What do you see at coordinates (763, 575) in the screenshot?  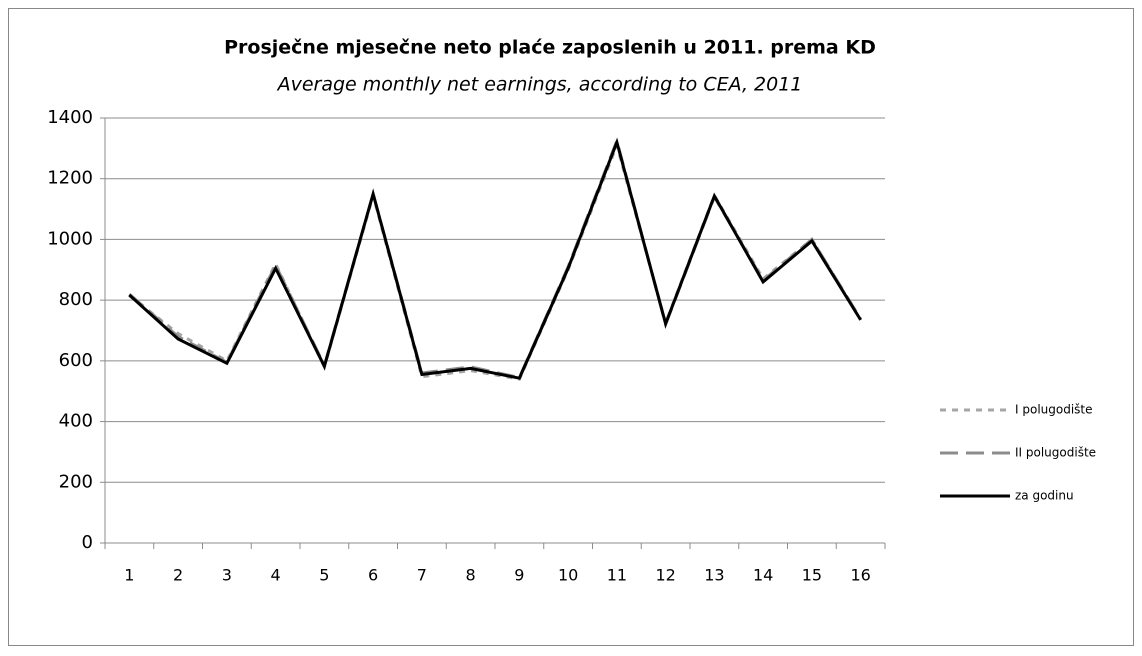 I see `x-tick-label: 14` at bounding box center [763, 575].